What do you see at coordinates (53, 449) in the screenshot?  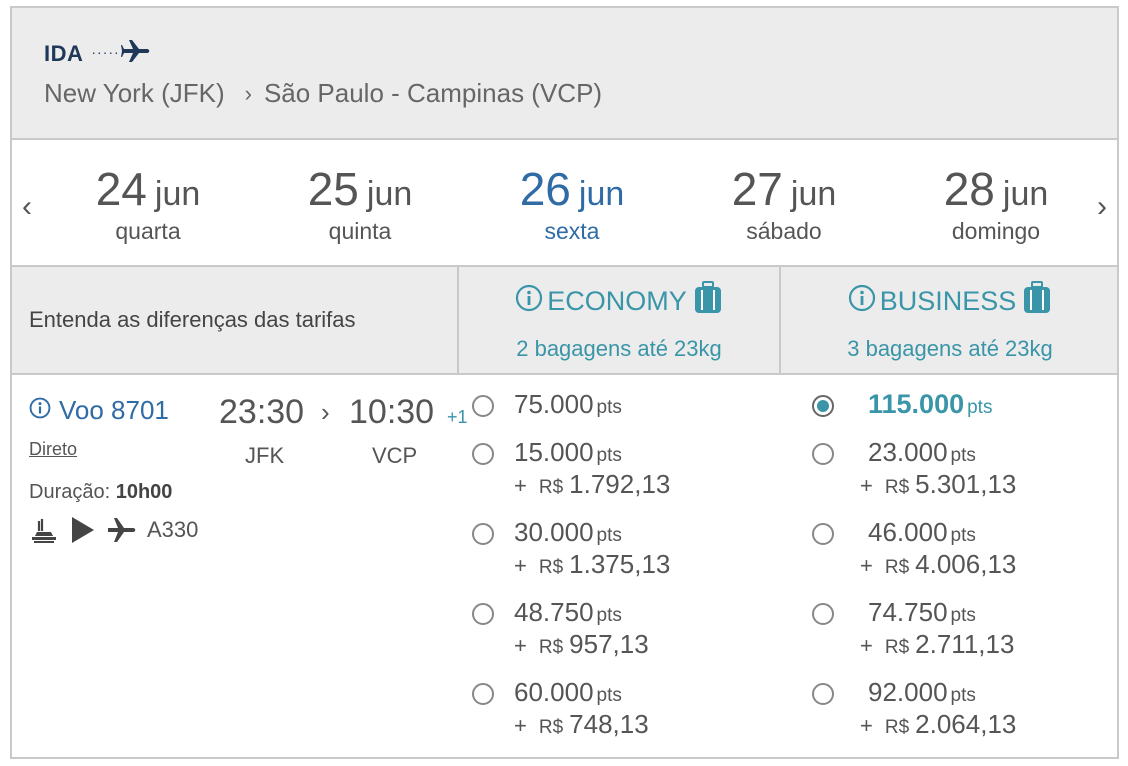 I see `stops-link: Direto` at bounding box center [53, 449].